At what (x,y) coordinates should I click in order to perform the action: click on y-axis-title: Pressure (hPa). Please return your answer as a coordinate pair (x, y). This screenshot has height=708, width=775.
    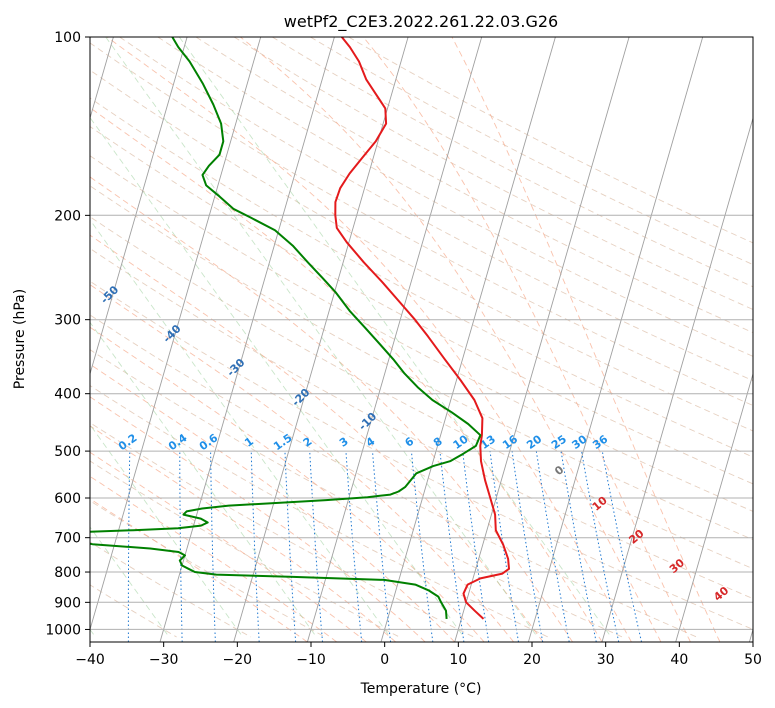
    Looking at the image, I should click on (20, 339).